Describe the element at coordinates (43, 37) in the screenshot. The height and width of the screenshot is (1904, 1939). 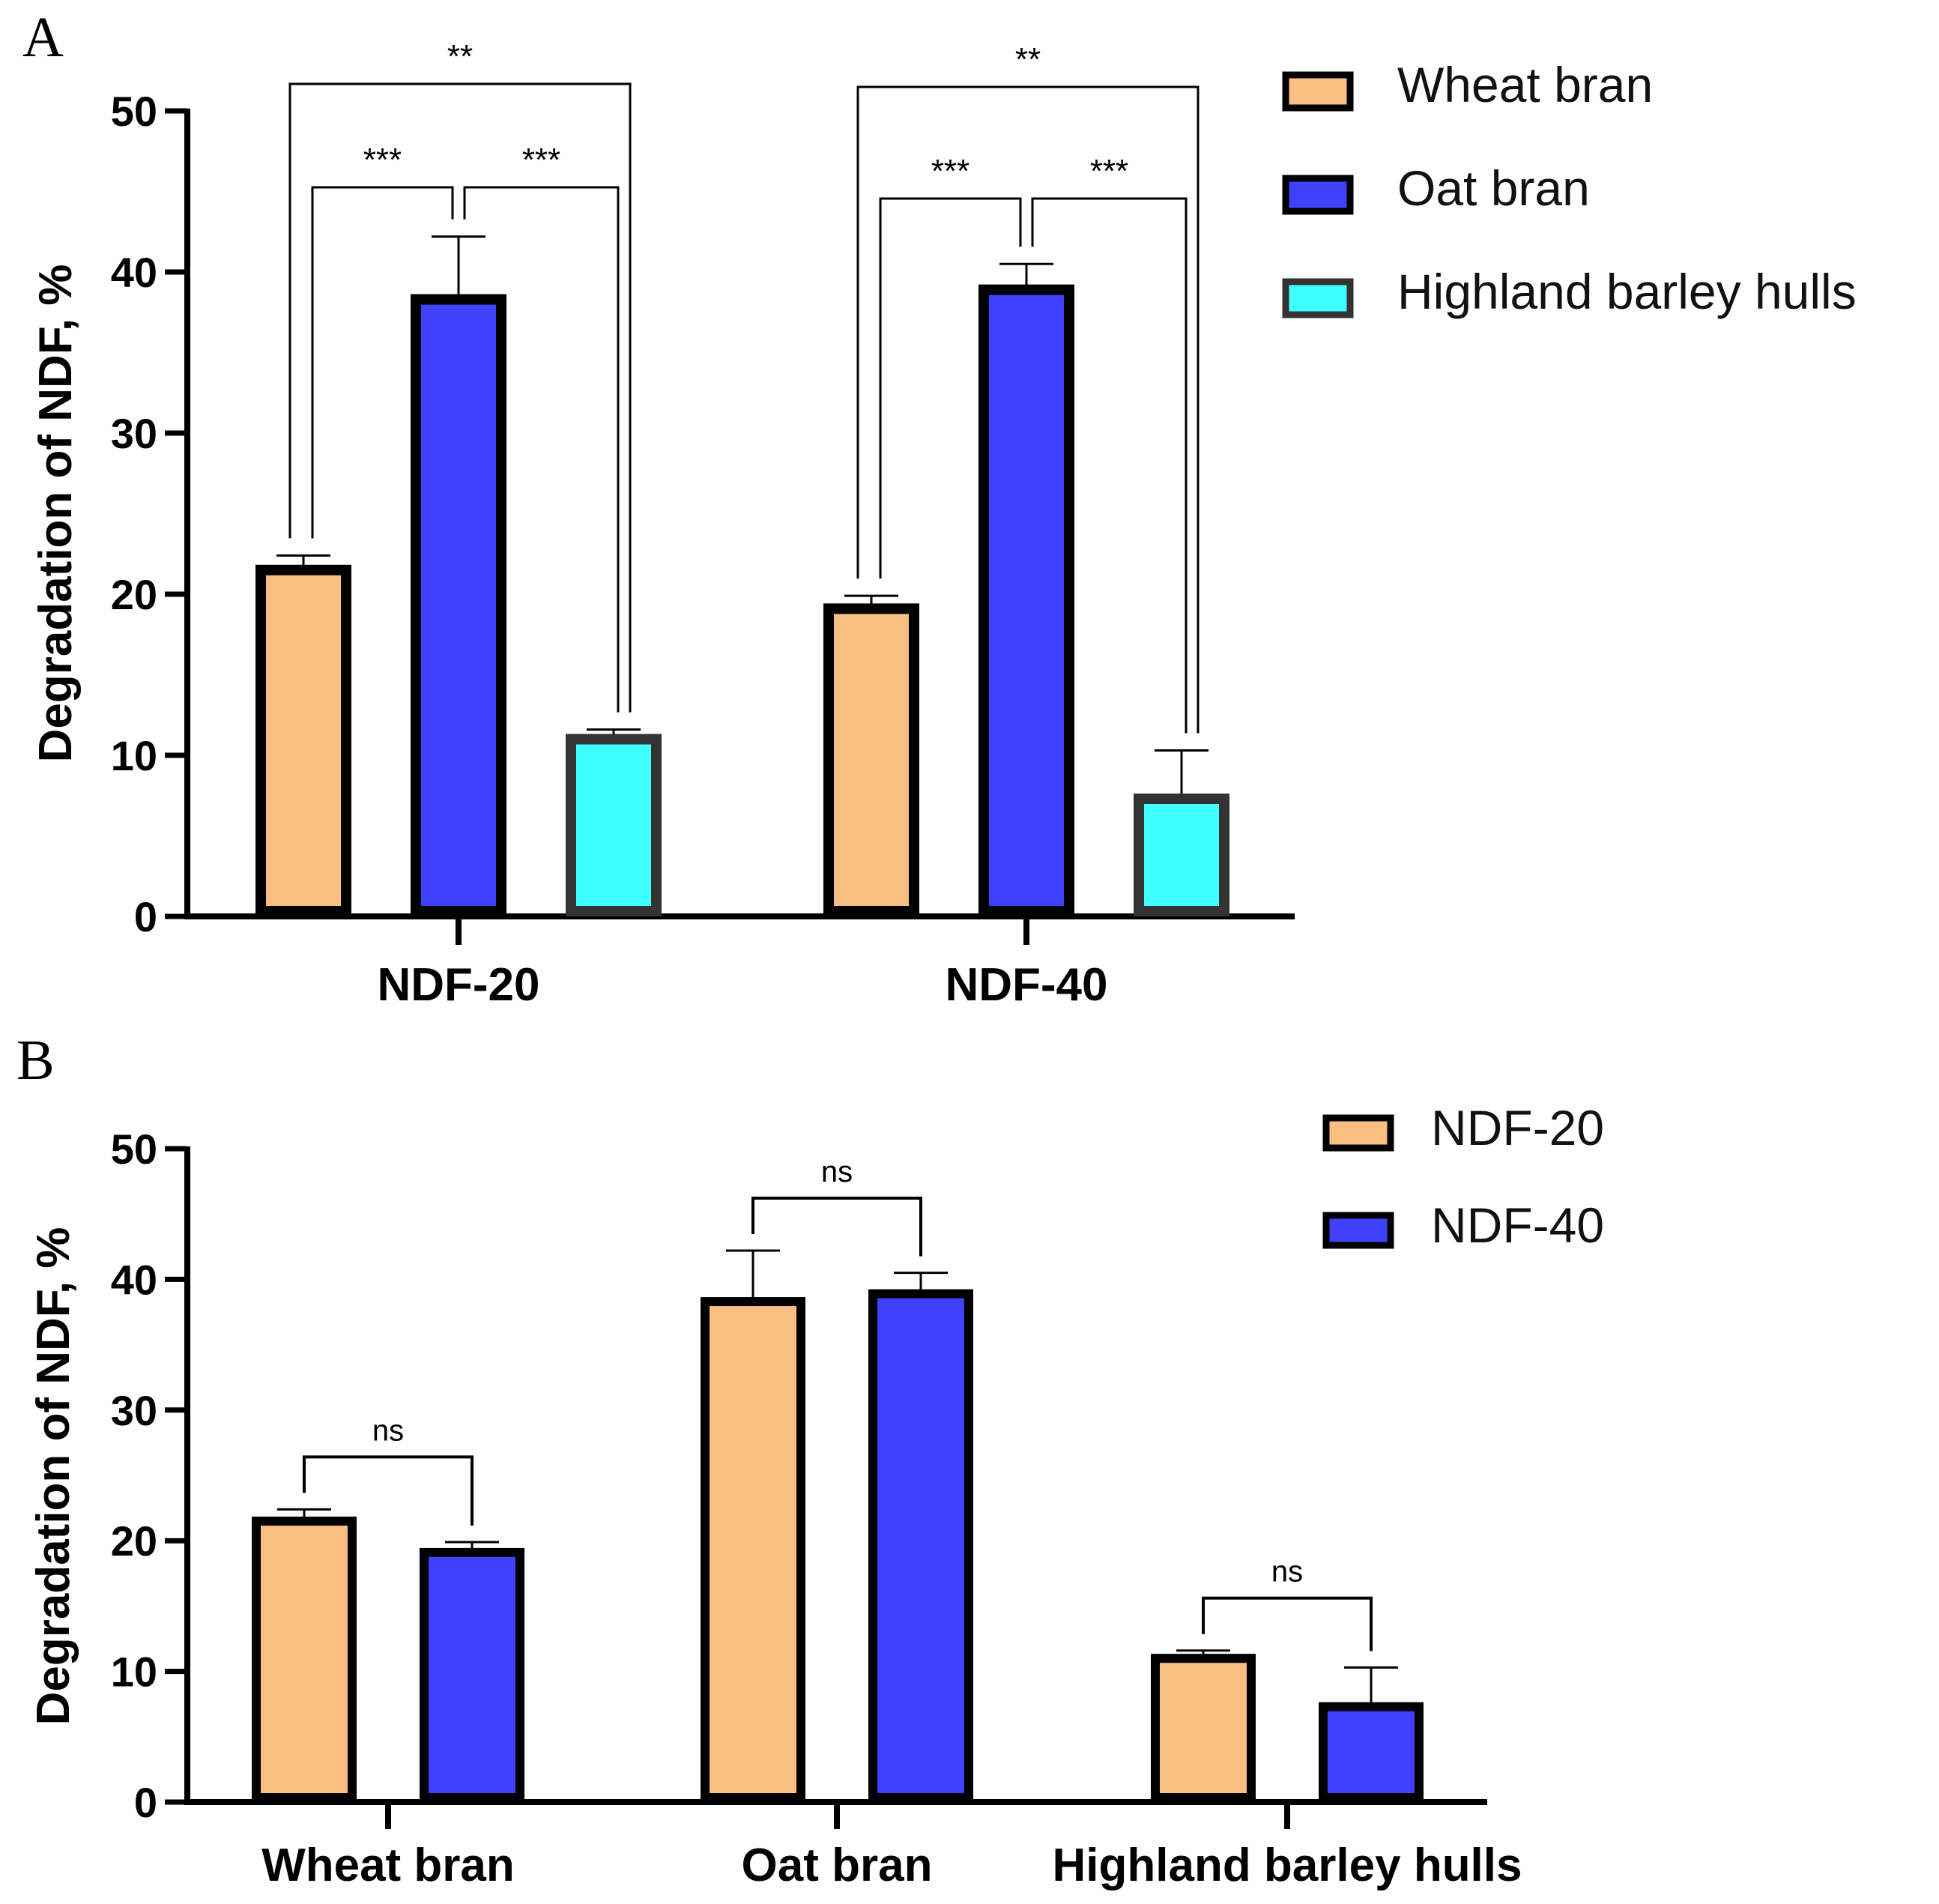
I see `panel-a-label: A` at that location.